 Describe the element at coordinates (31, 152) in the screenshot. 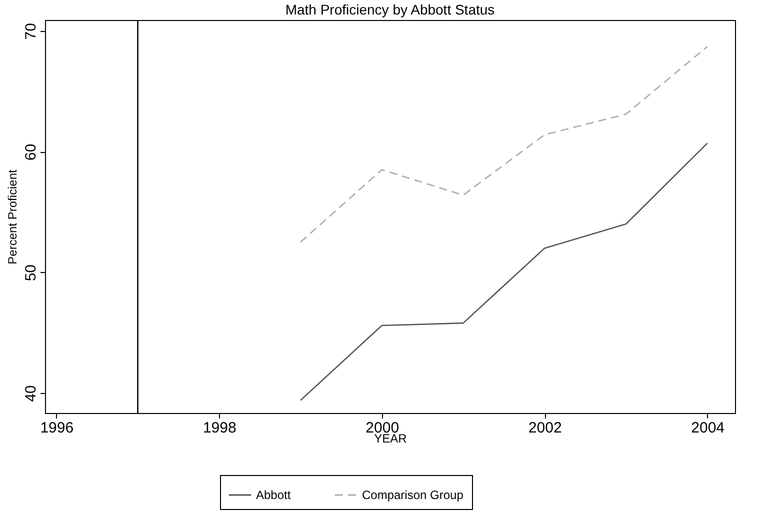

I see `y-tick-label: 60` at that location.